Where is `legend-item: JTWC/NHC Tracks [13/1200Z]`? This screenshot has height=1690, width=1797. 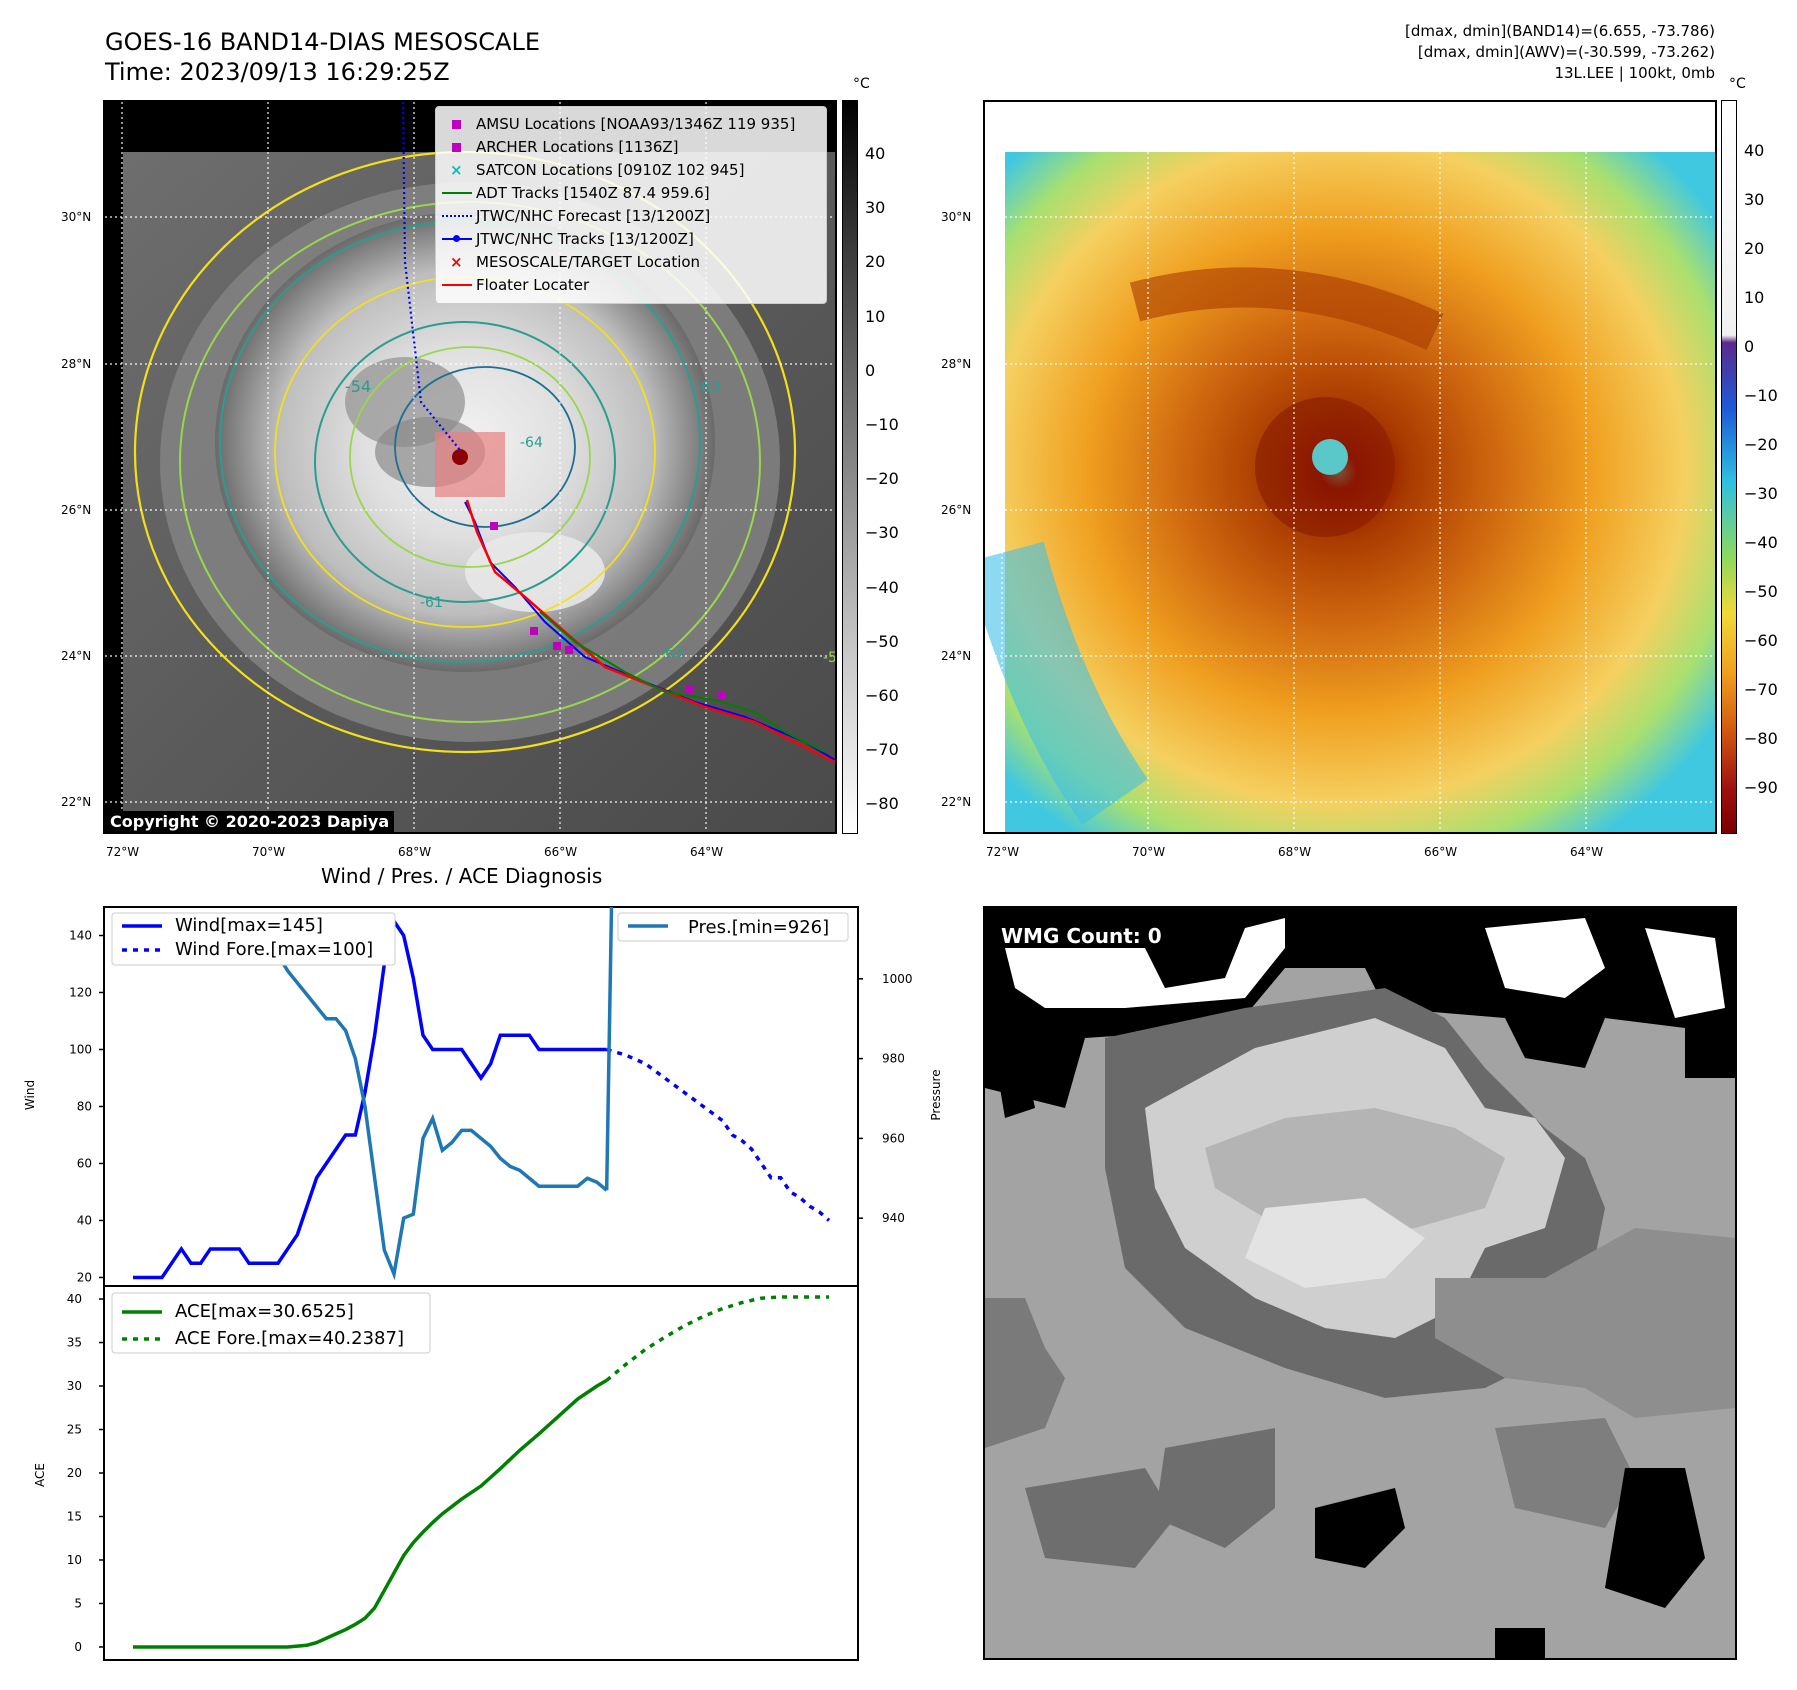 legend-item: JTWC/NHC Tracks [13/1200Z] is located at coordinates (565, 239).